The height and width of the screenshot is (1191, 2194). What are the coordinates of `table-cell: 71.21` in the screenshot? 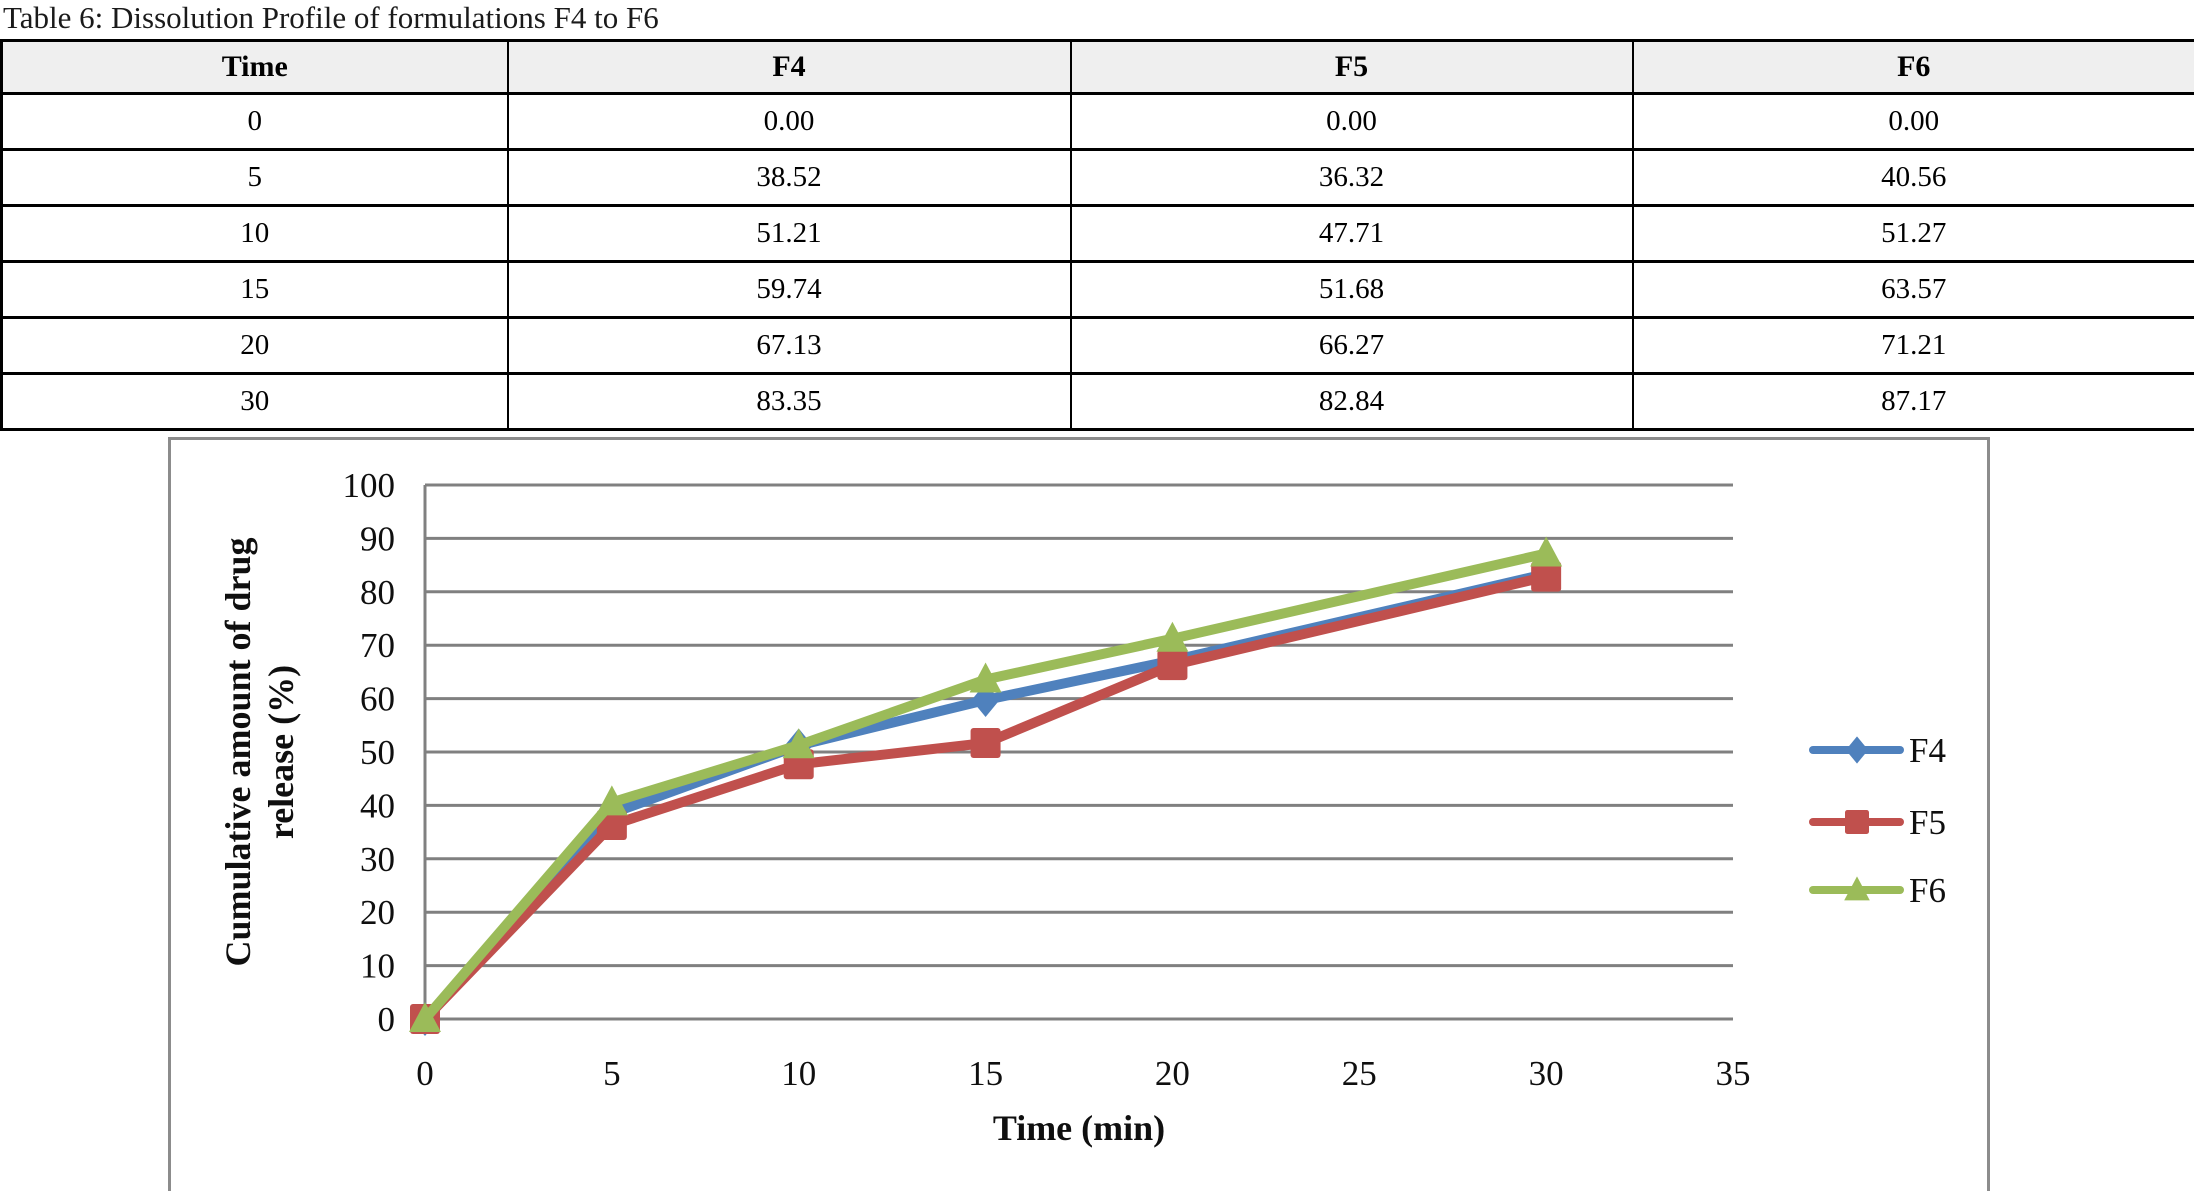 It's located at (1912, 345).